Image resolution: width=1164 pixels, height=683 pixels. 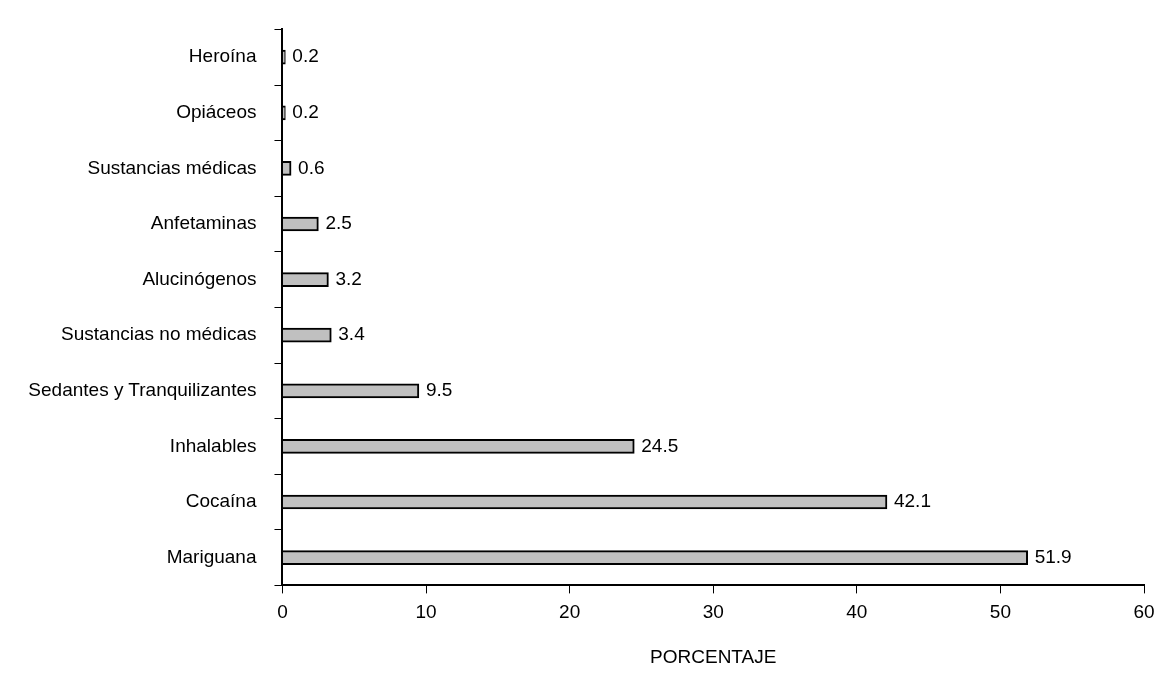 I want to click on data-label: 3.2, so click(x=348, y=278).